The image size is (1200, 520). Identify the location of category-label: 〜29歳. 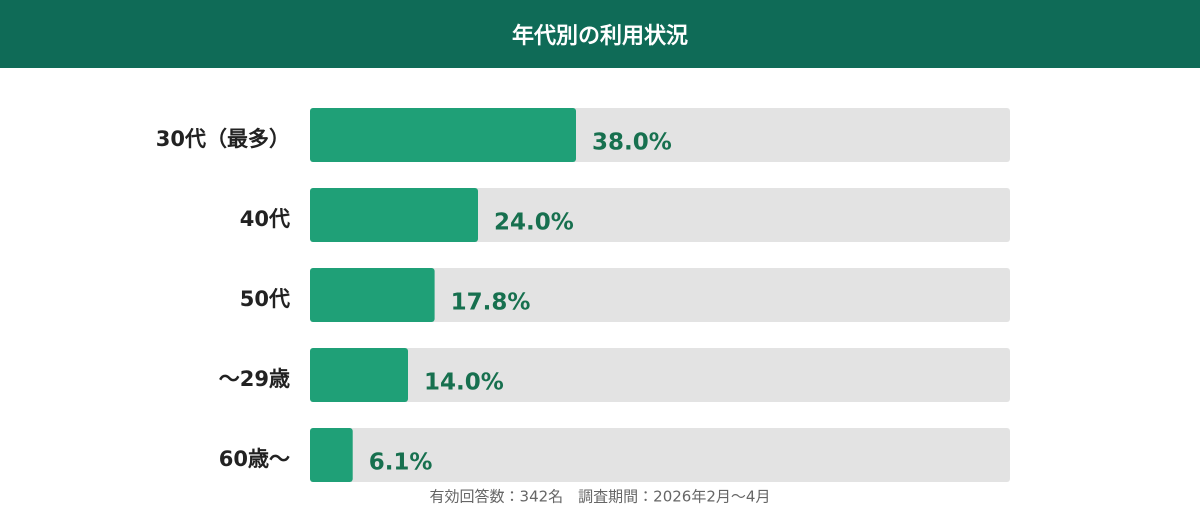
(254, 379).